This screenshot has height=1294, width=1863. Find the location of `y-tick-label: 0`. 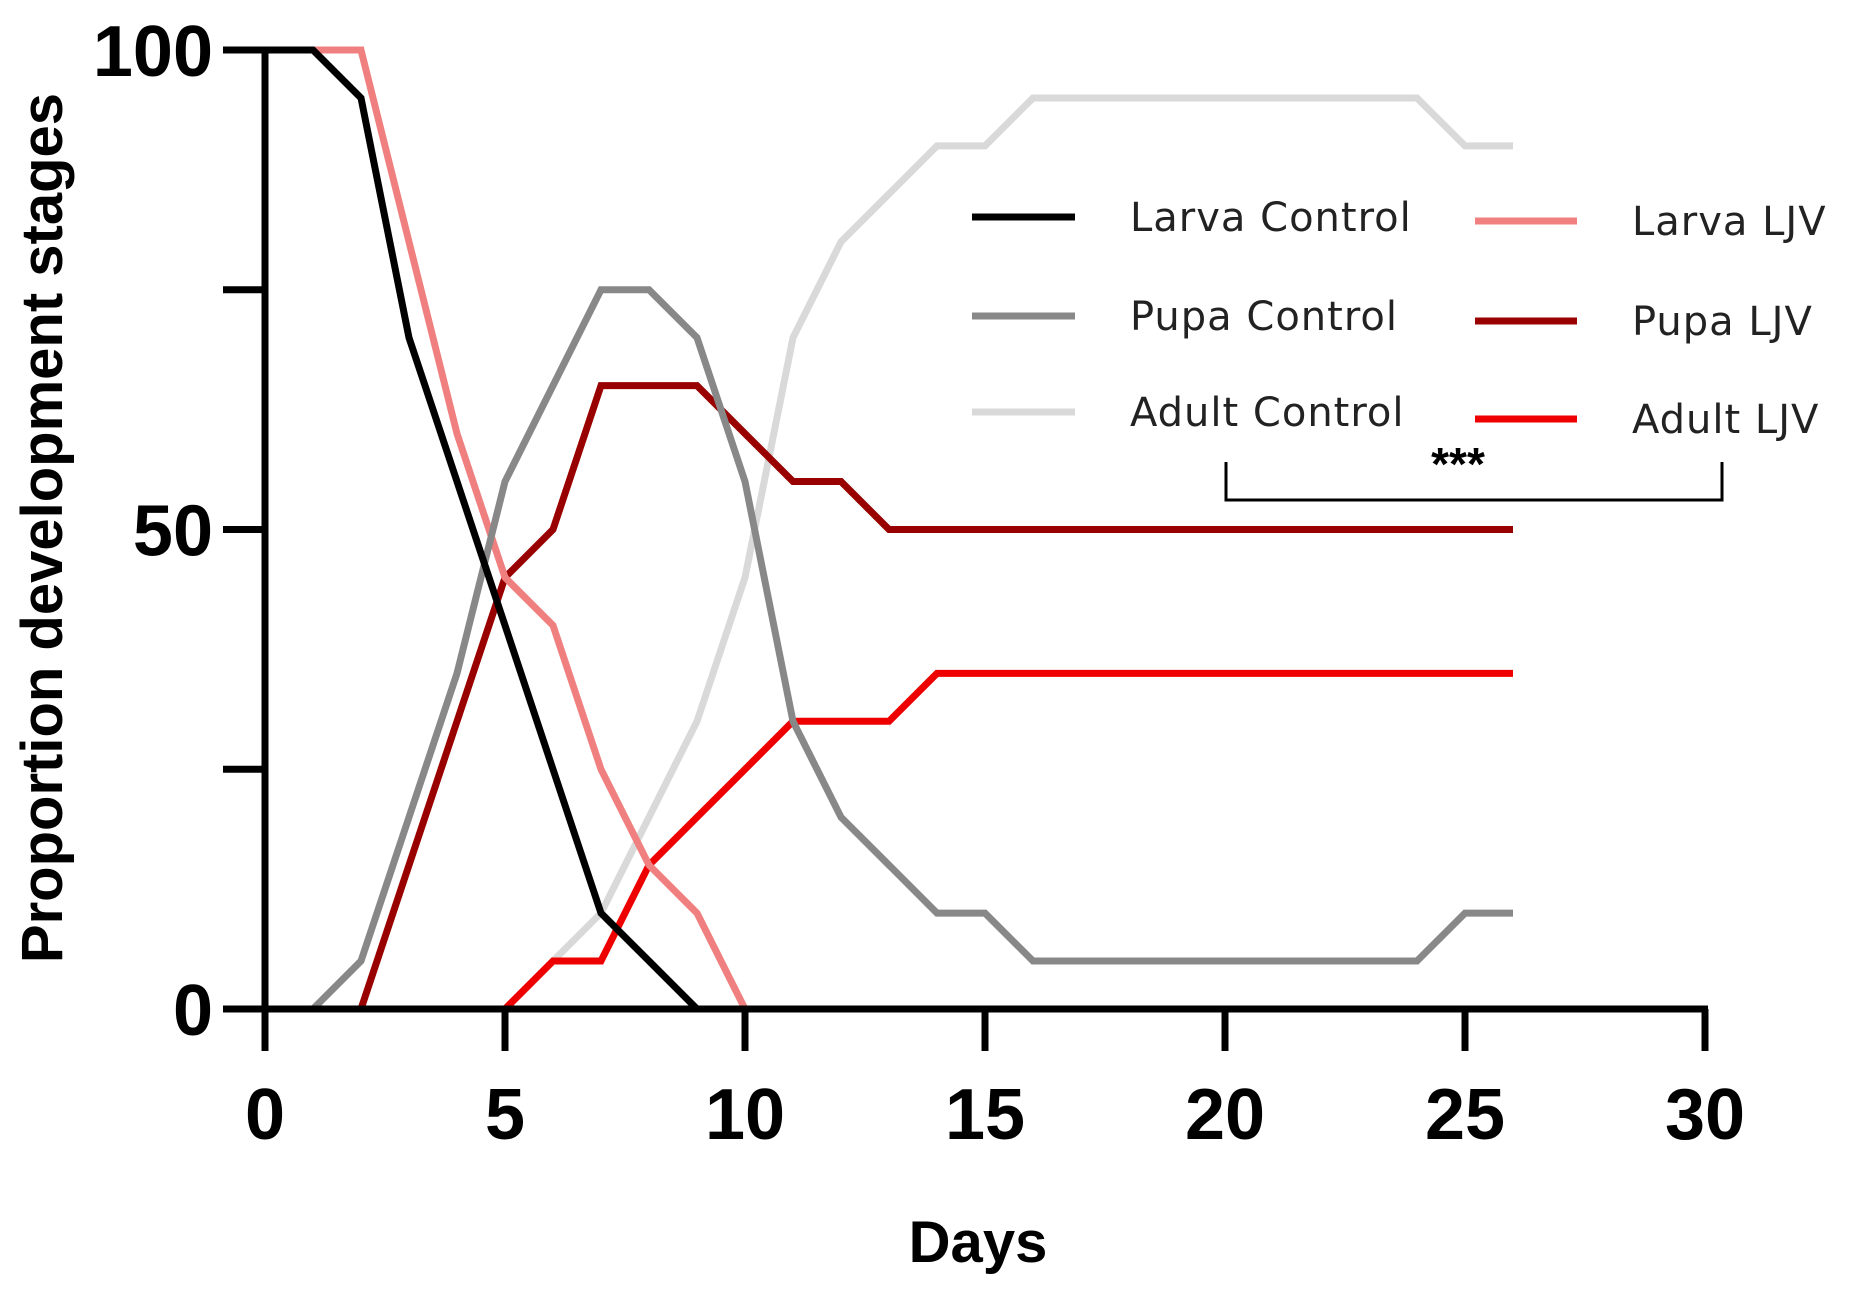

y-tick-label: 0 is located at coordinates (193, 1011).